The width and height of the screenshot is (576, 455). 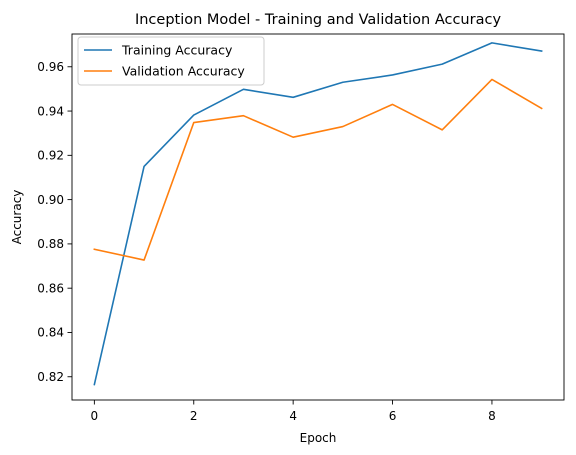 I want to click on y-tick-label: 0.94, so click(x=50, y=111).